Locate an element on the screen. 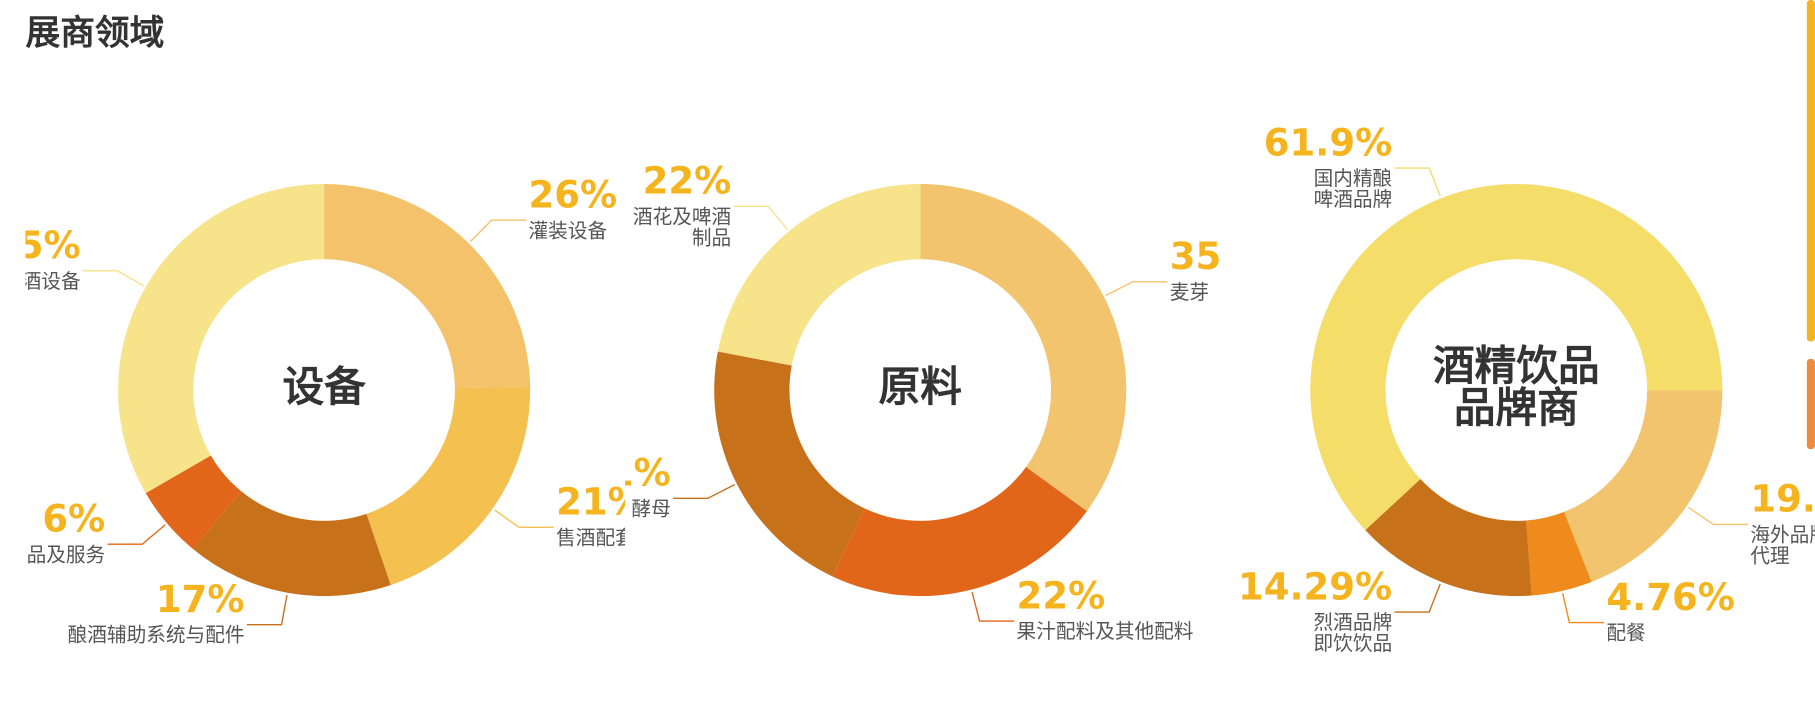 The image size is (1815, 717). center-label: 设备 is located at coordinates (324, 386).